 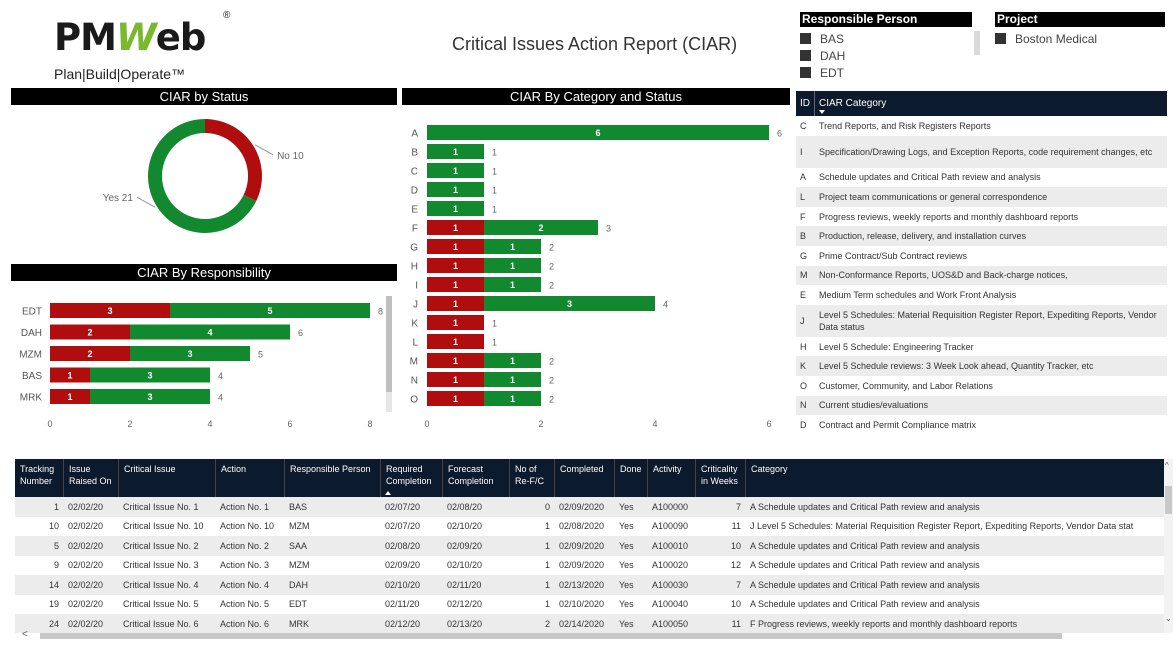 What do you see at coordinates (245, 506) in the screenshot?
I see `table-cell: Action No. 1` at bounding box center [245, 506].